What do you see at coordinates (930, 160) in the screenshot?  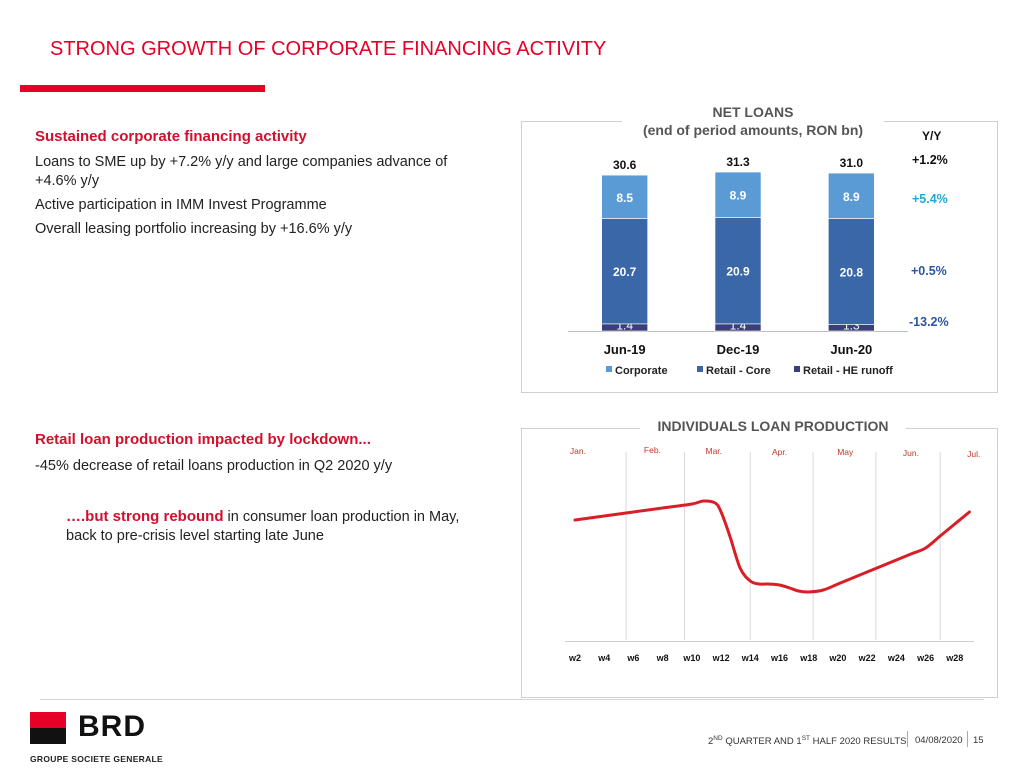 I see `yy-total: +1.2%` at bounding box center [930, 160].